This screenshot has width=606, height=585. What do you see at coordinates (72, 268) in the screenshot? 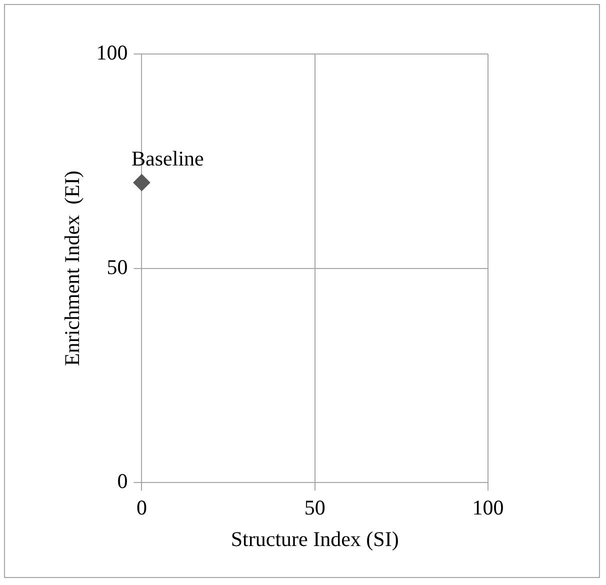
I see `y-axis-title: Enrichment Index (EI)` at bounding box center [72, 268].